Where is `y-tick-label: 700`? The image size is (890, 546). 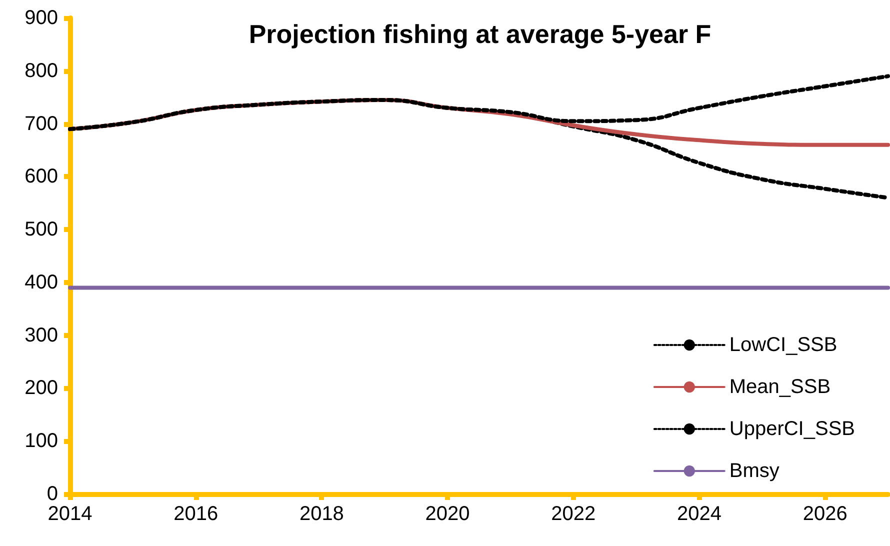 y-tick-label: 700 is located at coordinates (41, 123).